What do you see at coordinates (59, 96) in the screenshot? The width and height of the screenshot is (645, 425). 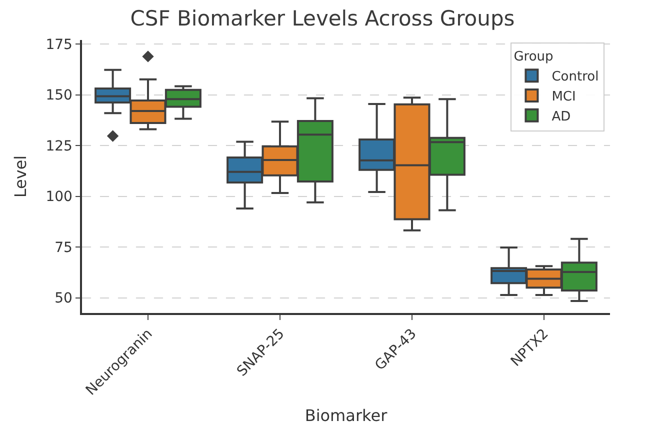 I see `y-tick-label: 150` at bounding box center [59, 96].